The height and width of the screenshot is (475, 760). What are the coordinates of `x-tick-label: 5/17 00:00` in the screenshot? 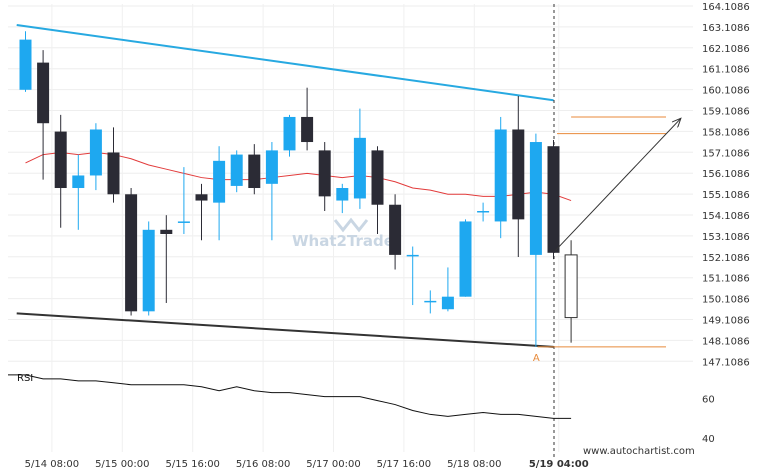 It's located at (333, 464).